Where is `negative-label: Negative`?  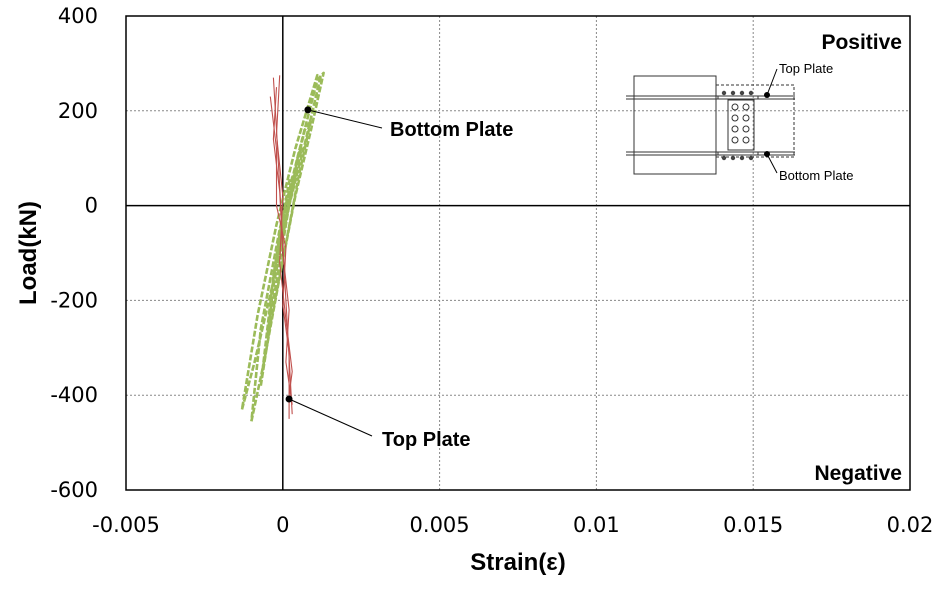
negative-label: Negative is located at coordinates (858, 473).